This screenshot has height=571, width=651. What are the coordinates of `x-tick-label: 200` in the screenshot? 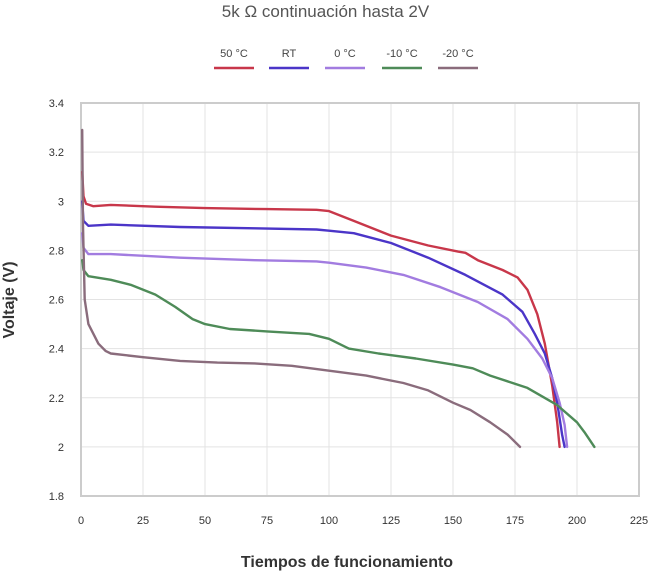 It's located at (577, 521).